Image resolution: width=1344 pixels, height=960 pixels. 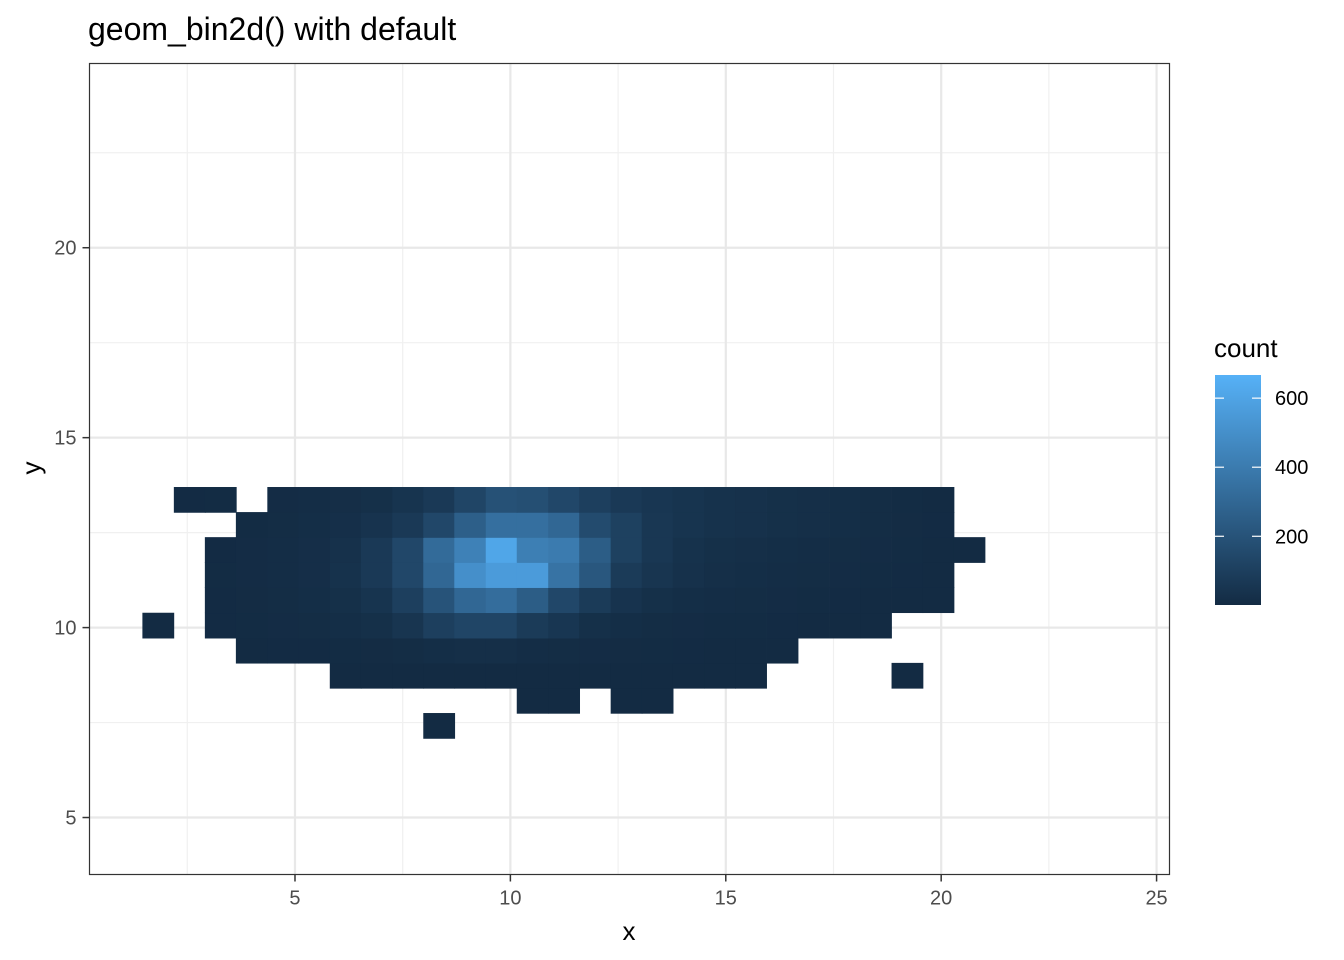 I want to click on y-axis: 5 10 15 20, so click(x=72, y=534).